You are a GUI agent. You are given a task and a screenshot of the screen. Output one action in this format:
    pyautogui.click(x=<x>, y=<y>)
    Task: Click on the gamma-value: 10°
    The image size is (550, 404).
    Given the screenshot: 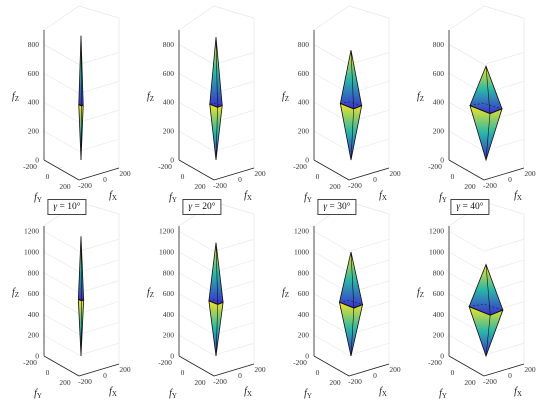 What is the action you would take?
    pyautogui.click(x=74, y=207)
    